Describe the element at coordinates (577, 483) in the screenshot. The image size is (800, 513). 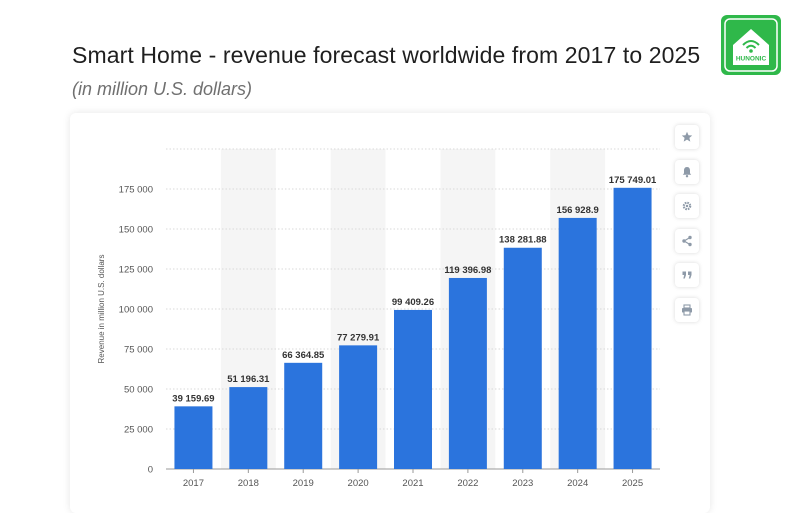
I see `x-tick-label: 2024` at that location.